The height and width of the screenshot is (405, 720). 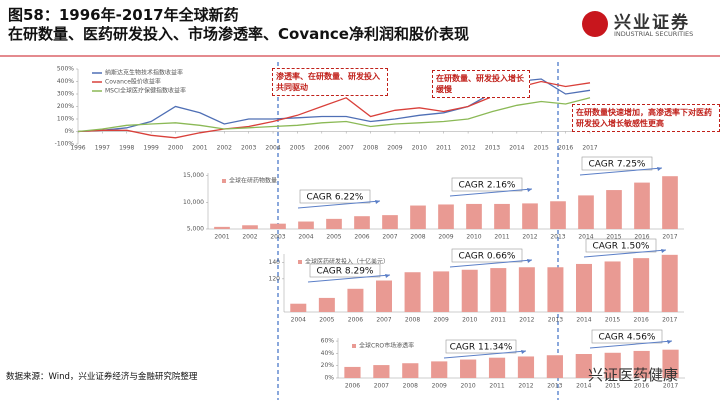 I want to click on annotation: CAGR 0.66%, so click(x=487, y=257).